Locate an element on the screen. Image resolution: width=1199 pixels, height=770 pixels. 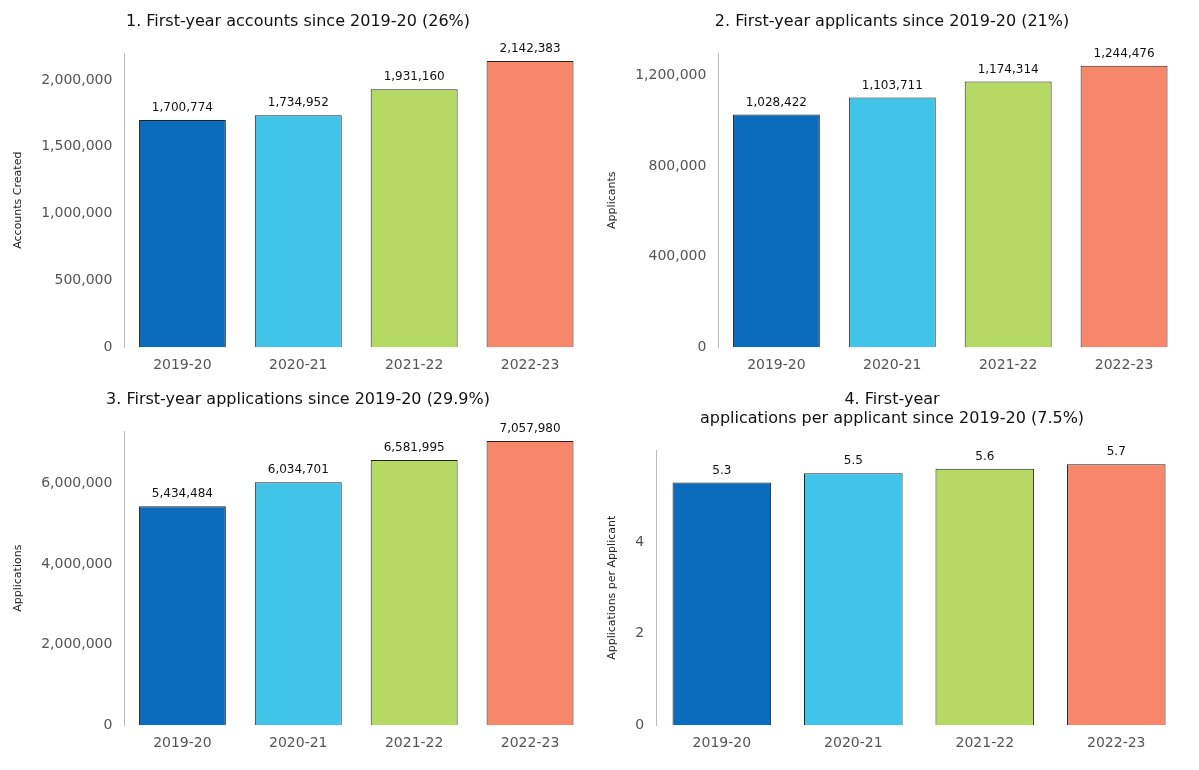
data-label: 5.3 is located at coordinates (722, 469).